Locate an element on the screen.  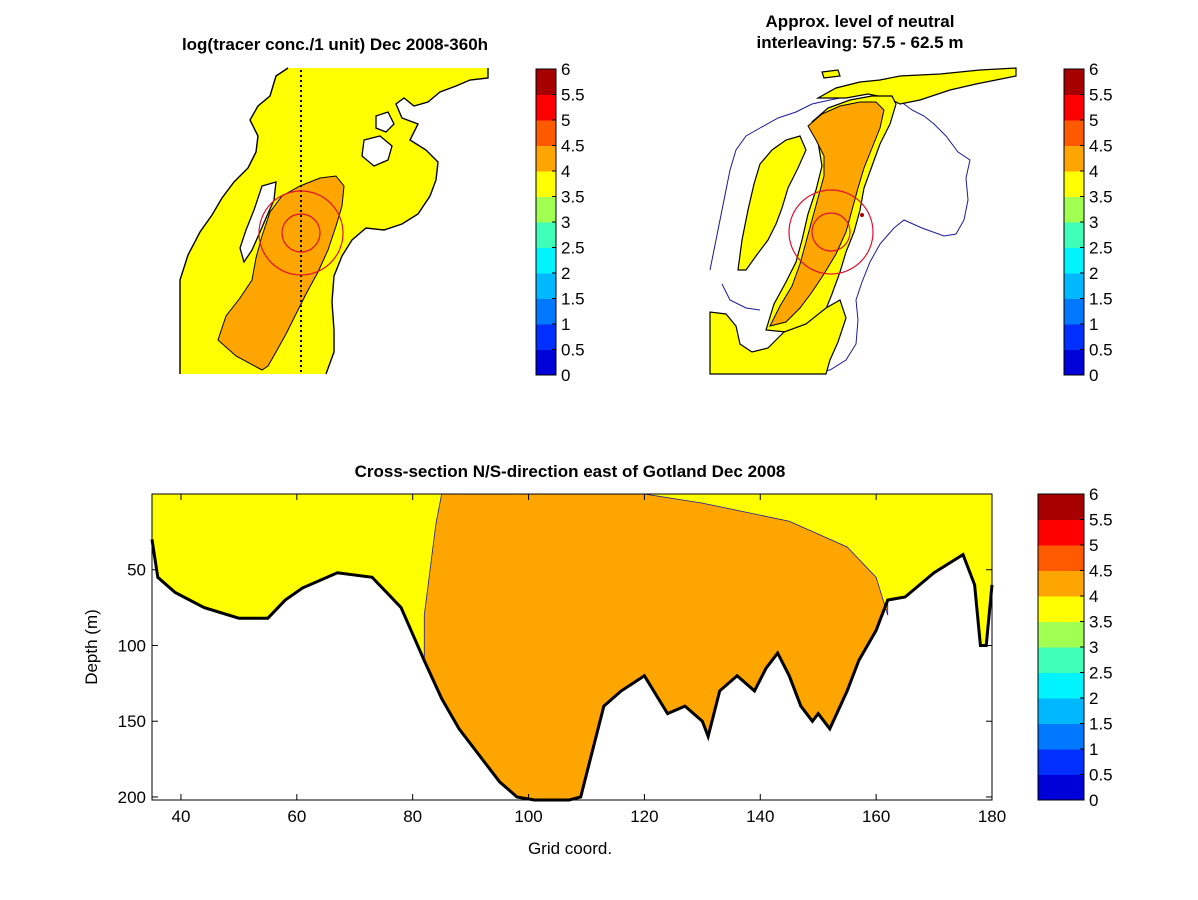
x-tick-label: 140 is located at coordinates (760, 816).